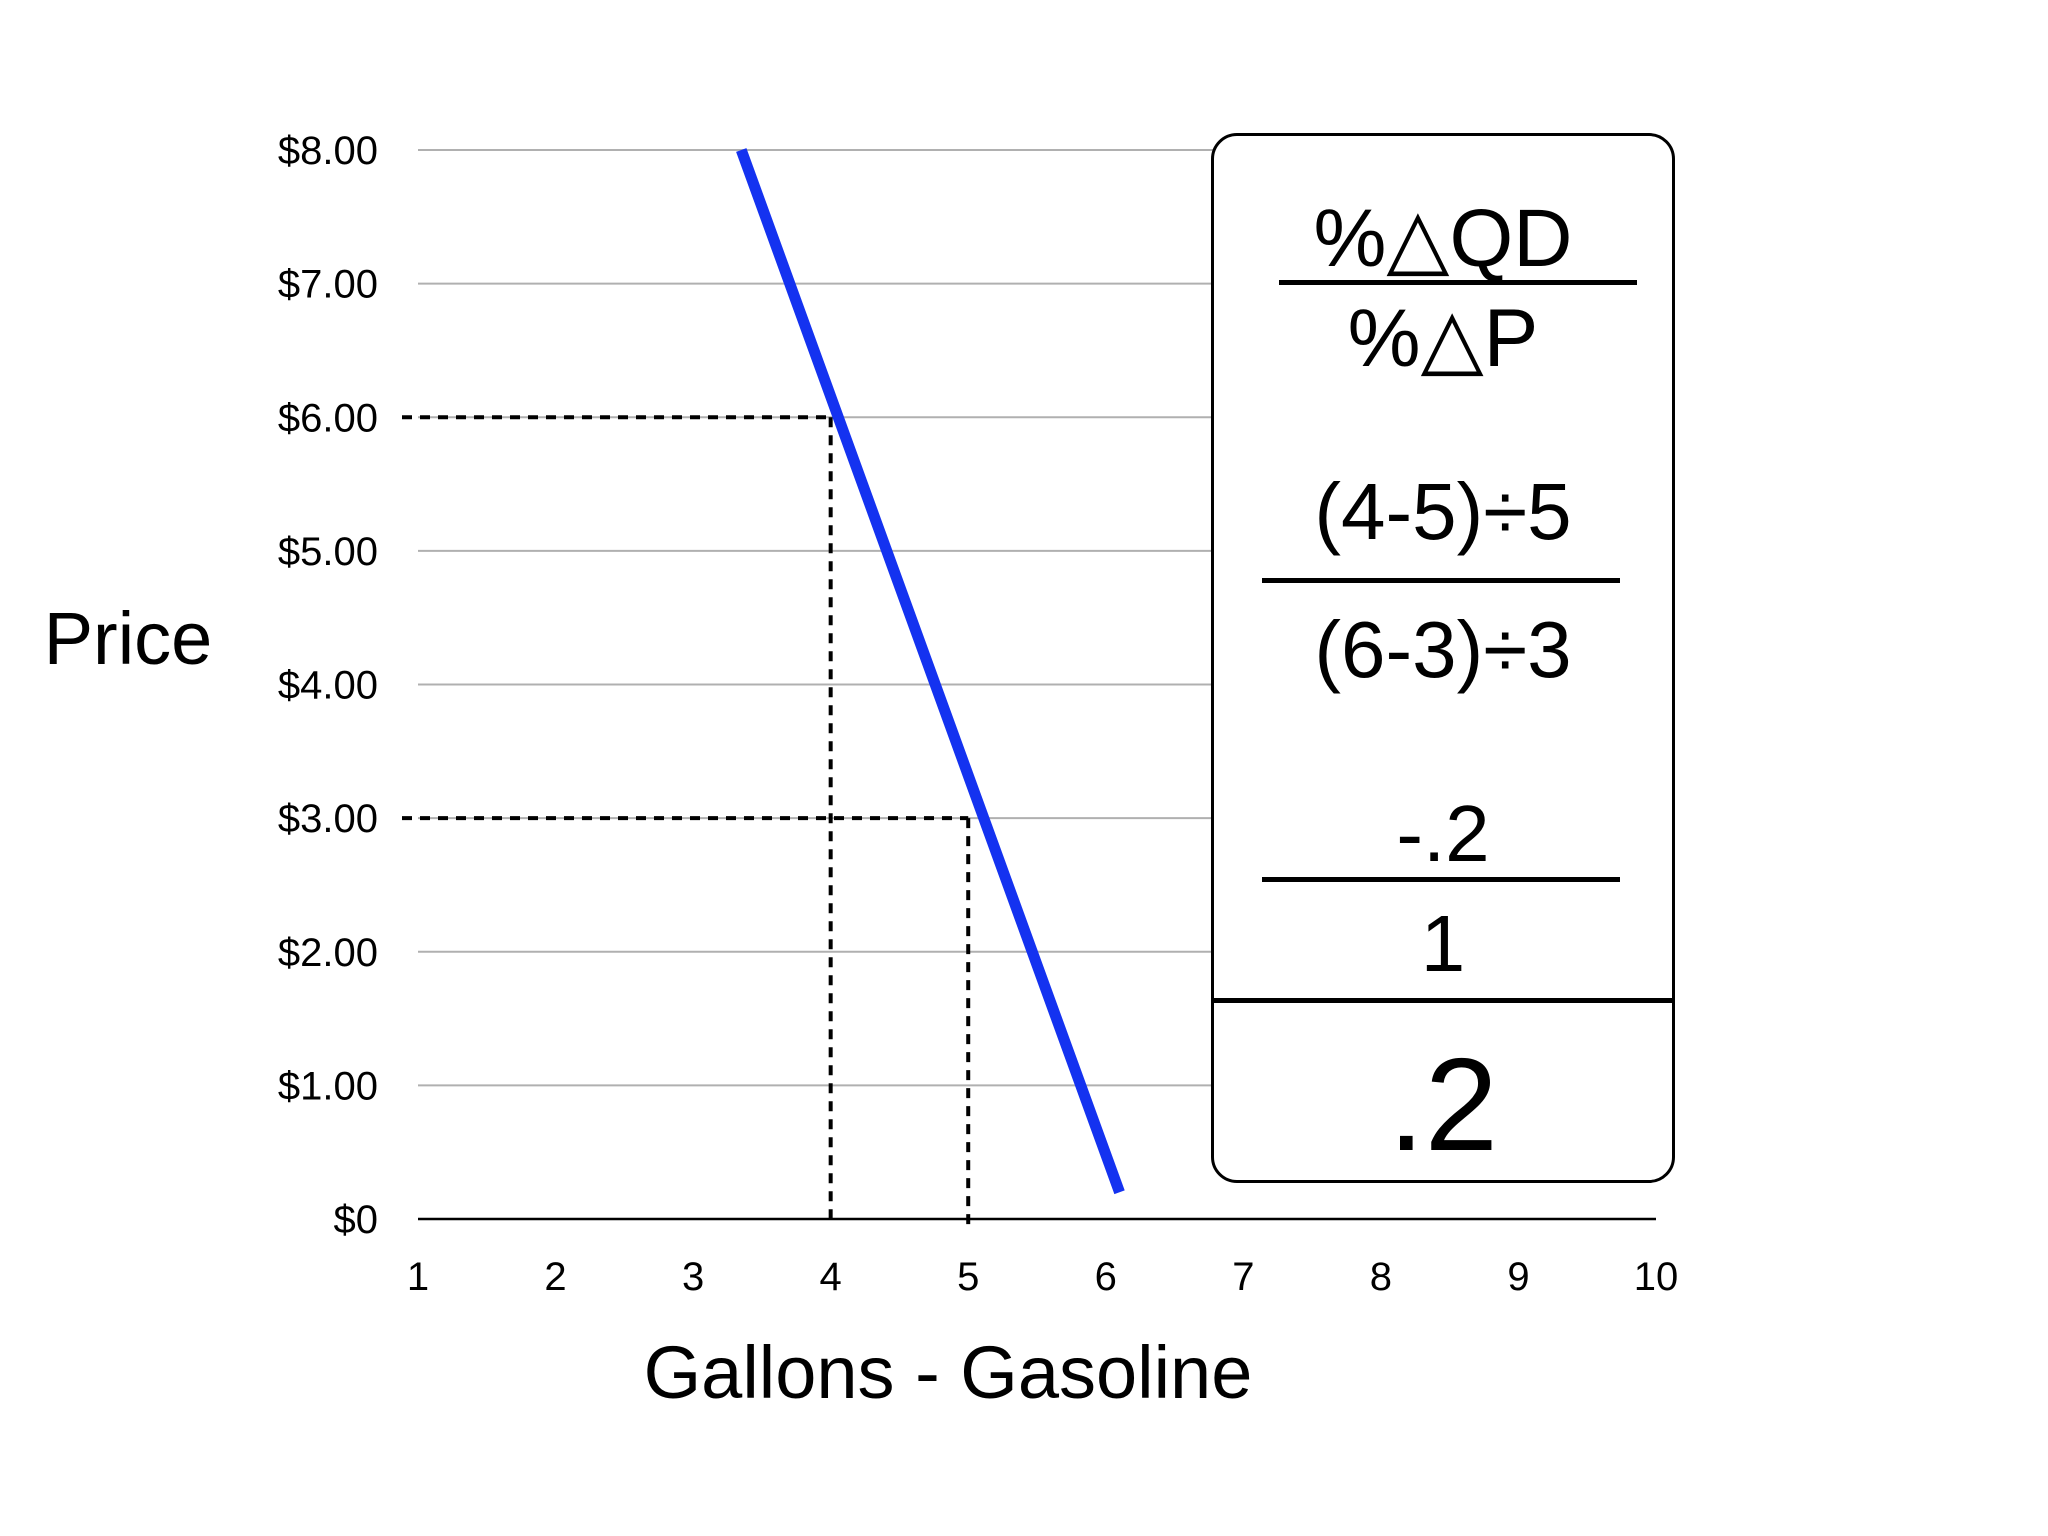 This screenshot has width=2048, height=1536. I want to click on x-tick-label: 4, so click(831, 1277).